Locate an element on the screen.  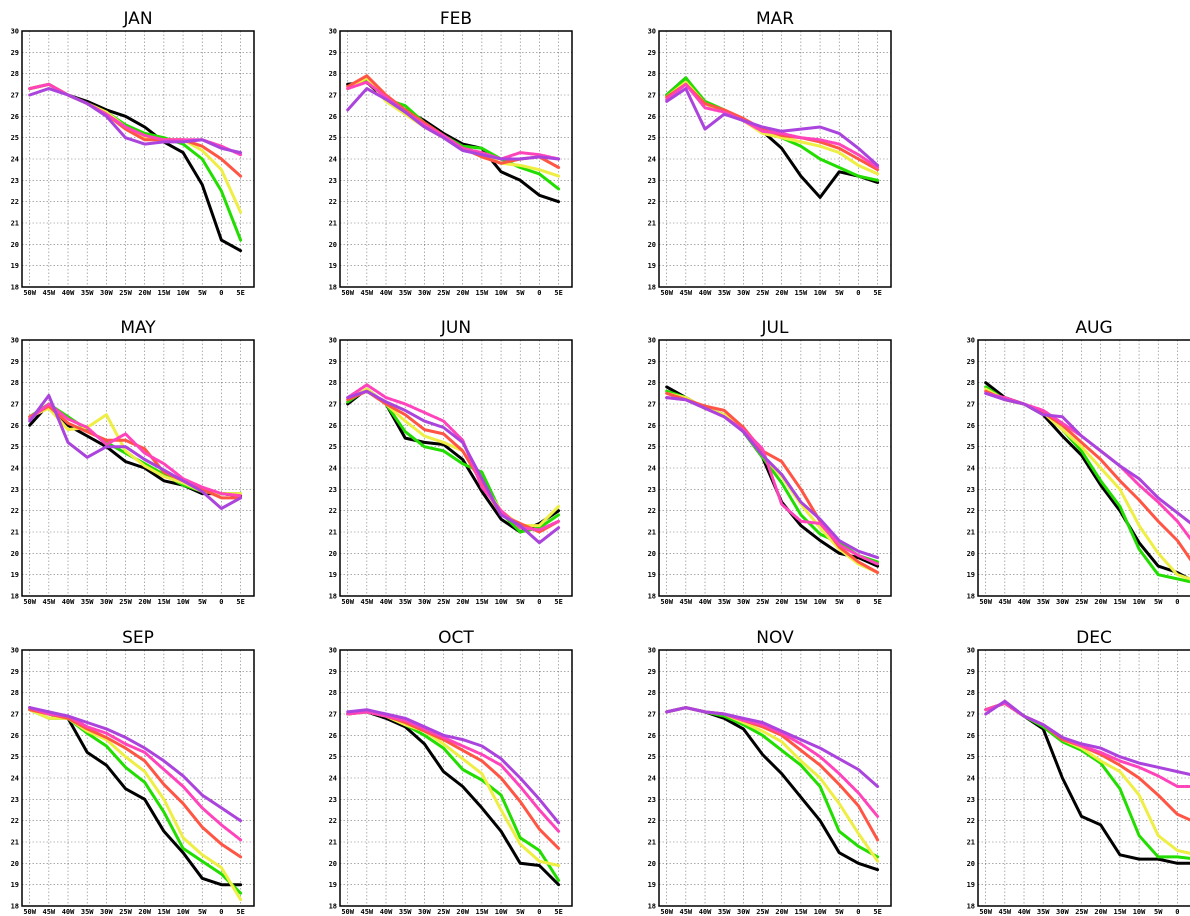
panel-title: SEP is located at coordinates (138, 638).